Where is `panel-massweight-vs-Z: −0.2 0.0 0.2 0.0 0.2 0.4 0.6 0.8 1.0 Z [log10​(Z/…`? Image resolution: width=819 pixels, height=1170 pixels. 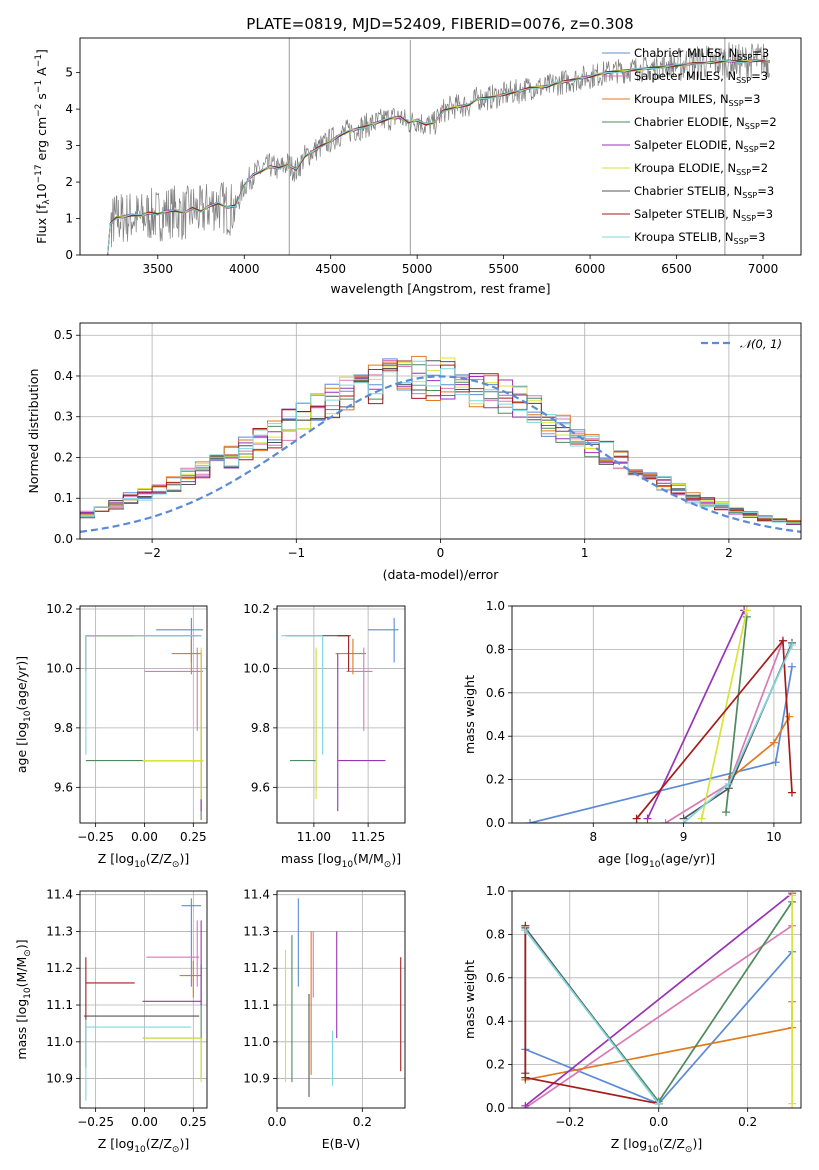 panel-massweight-vs-Z: −0.2 0.0 0.2 0.0 0.2 0.4 0.6 0.8 1.0 Z [log10​(Z/… is located at coordinates (632, 1019).